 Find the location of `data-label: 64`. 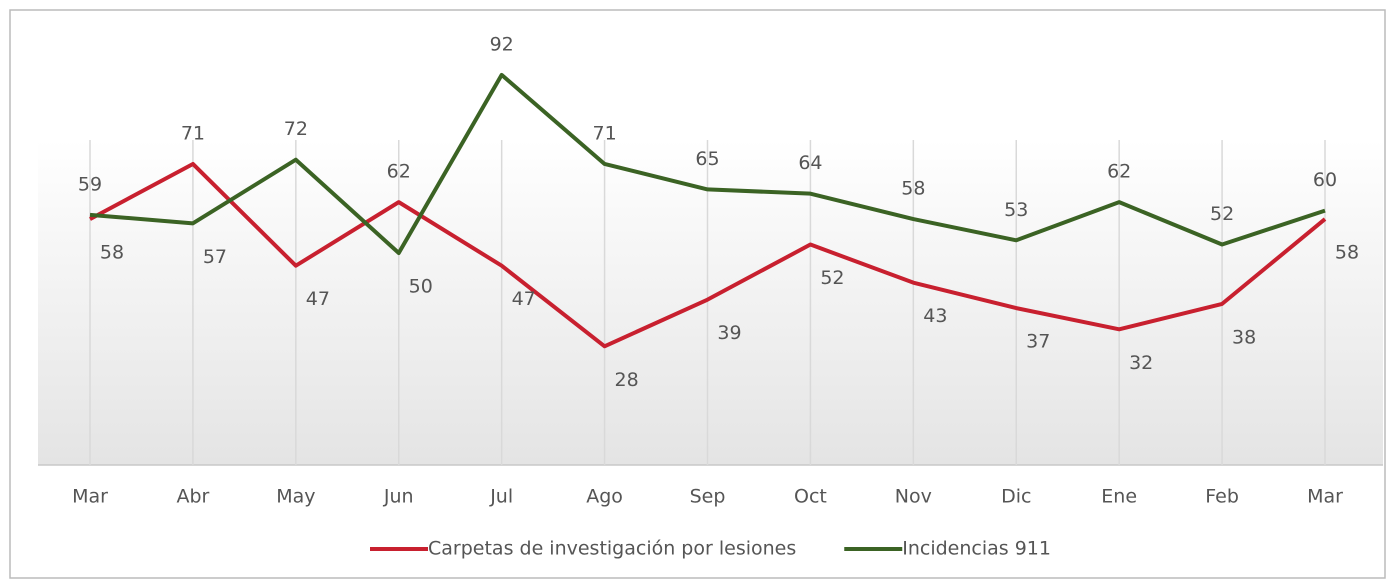

data-label: 64 is located at coordinates (810, 163).